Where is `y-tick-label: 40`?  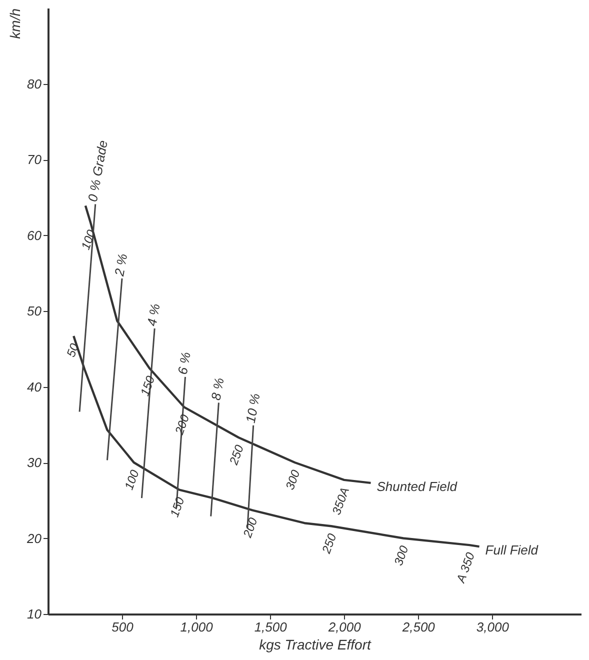
y-tick-label: 40 is located at coordinates (34, 386).